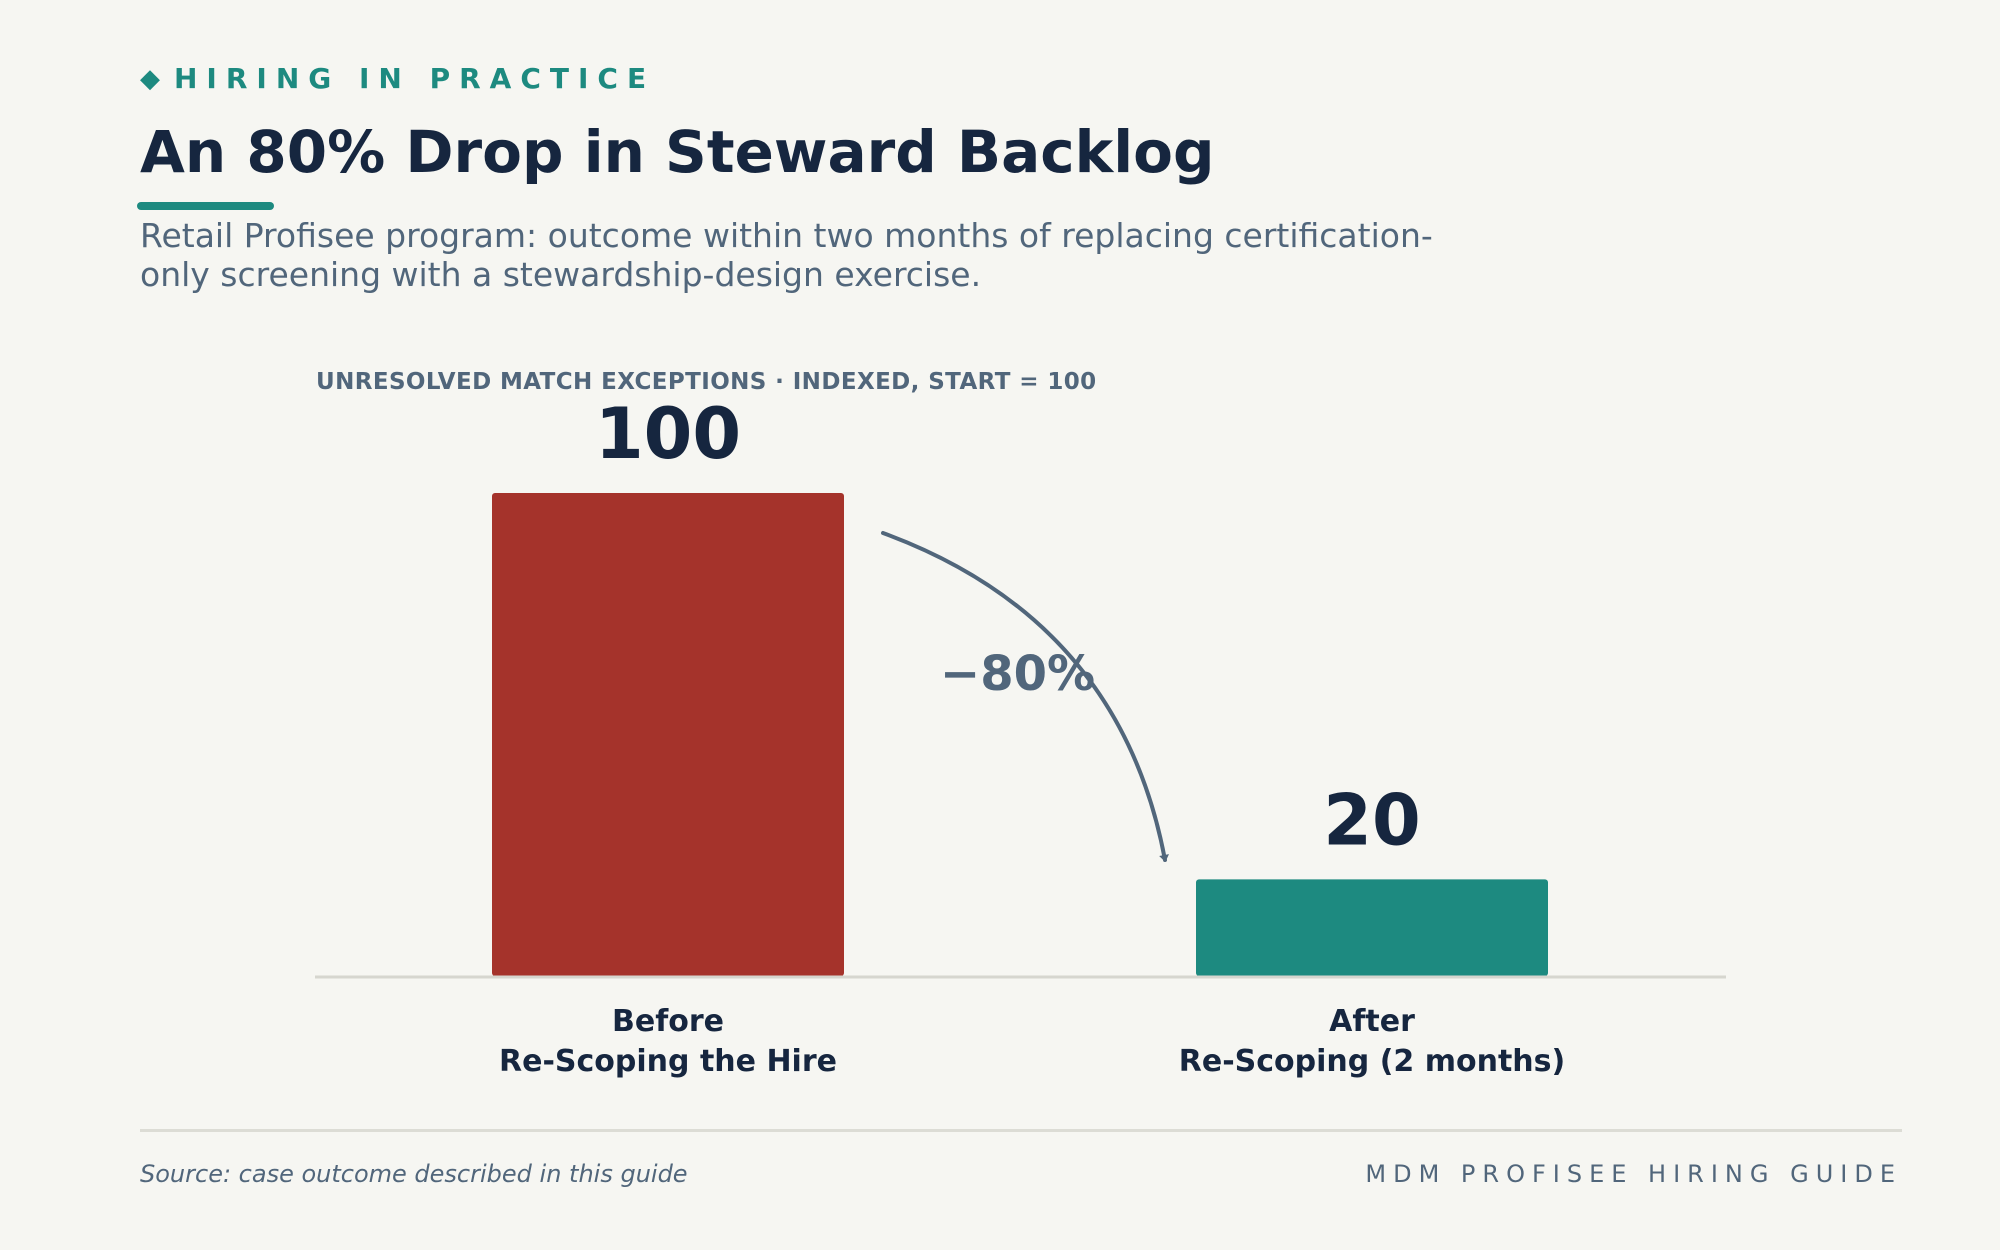 Image resolution: width=2000 pixels, height=1250 pixels. What do you see at coordinates (205, 206) in the screenshot?
I see `title-underline` at bounding box center [205, 206].